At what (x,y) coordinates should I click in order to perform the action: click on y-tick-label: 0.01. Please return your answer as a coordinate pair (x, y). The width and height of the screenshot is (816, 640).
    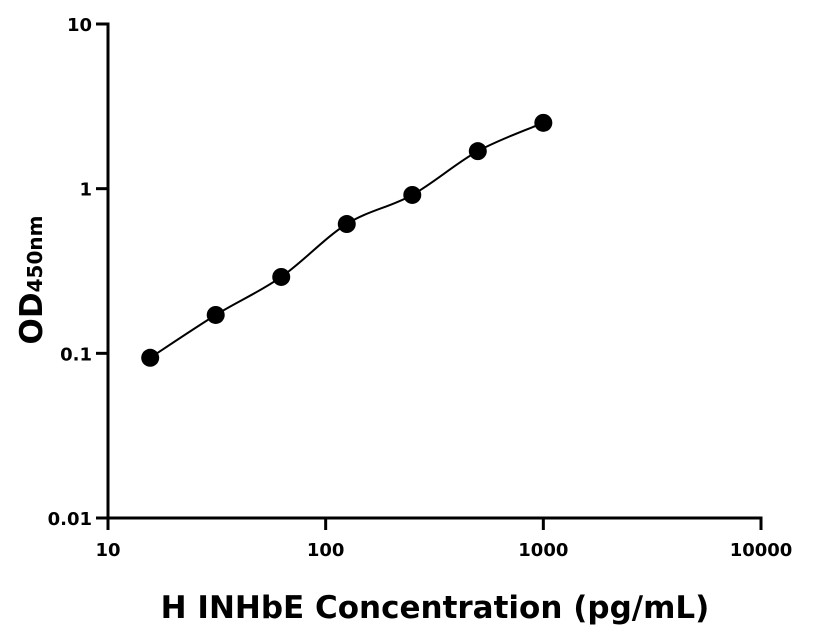
    Looking at the image, I should click on (70, 519).